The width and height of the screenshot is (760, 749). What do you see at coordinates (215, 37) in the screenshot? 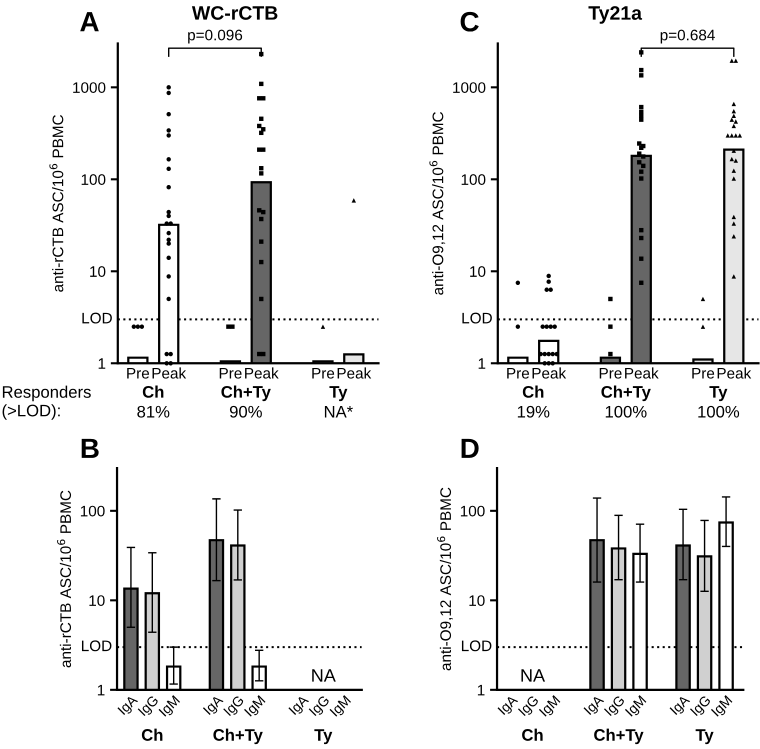
I see `annotation: p=0.096` at bounding box center [215, 37].